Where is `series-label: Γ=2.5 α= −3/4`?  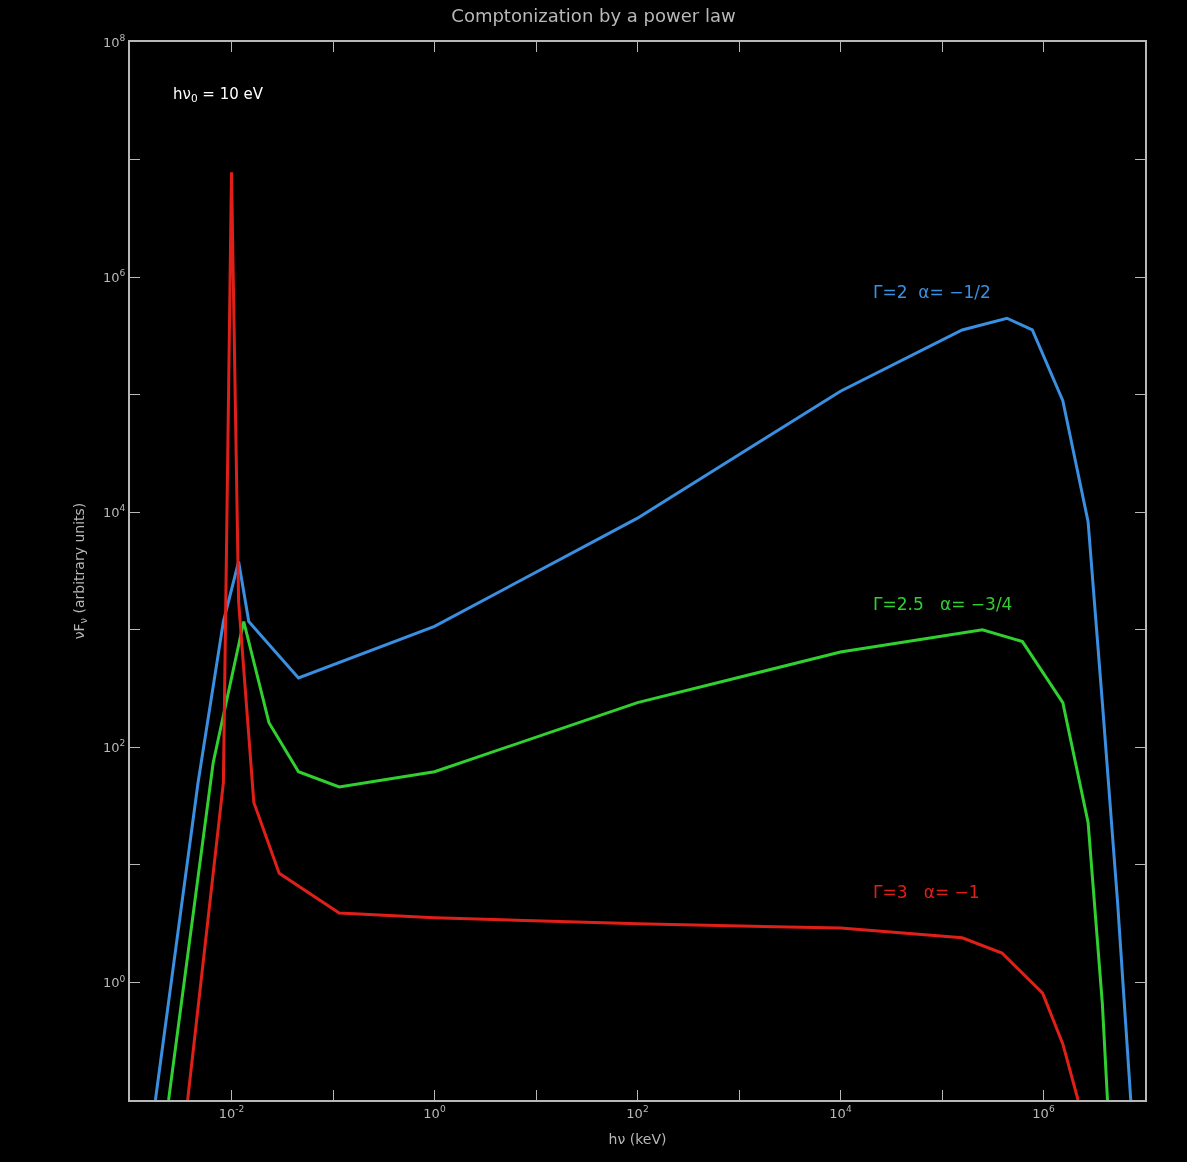
series-label: Γ=2.5 α= −3/4 is located at coordinates (943, 604).